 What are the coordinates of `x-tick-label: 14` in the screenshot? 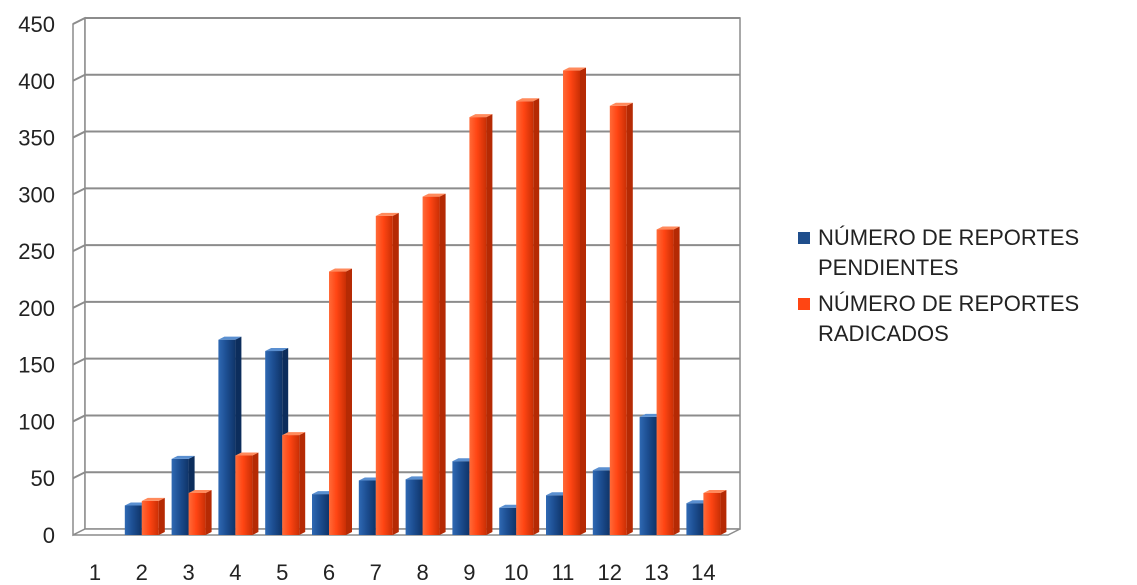 It's located at (703, 572).